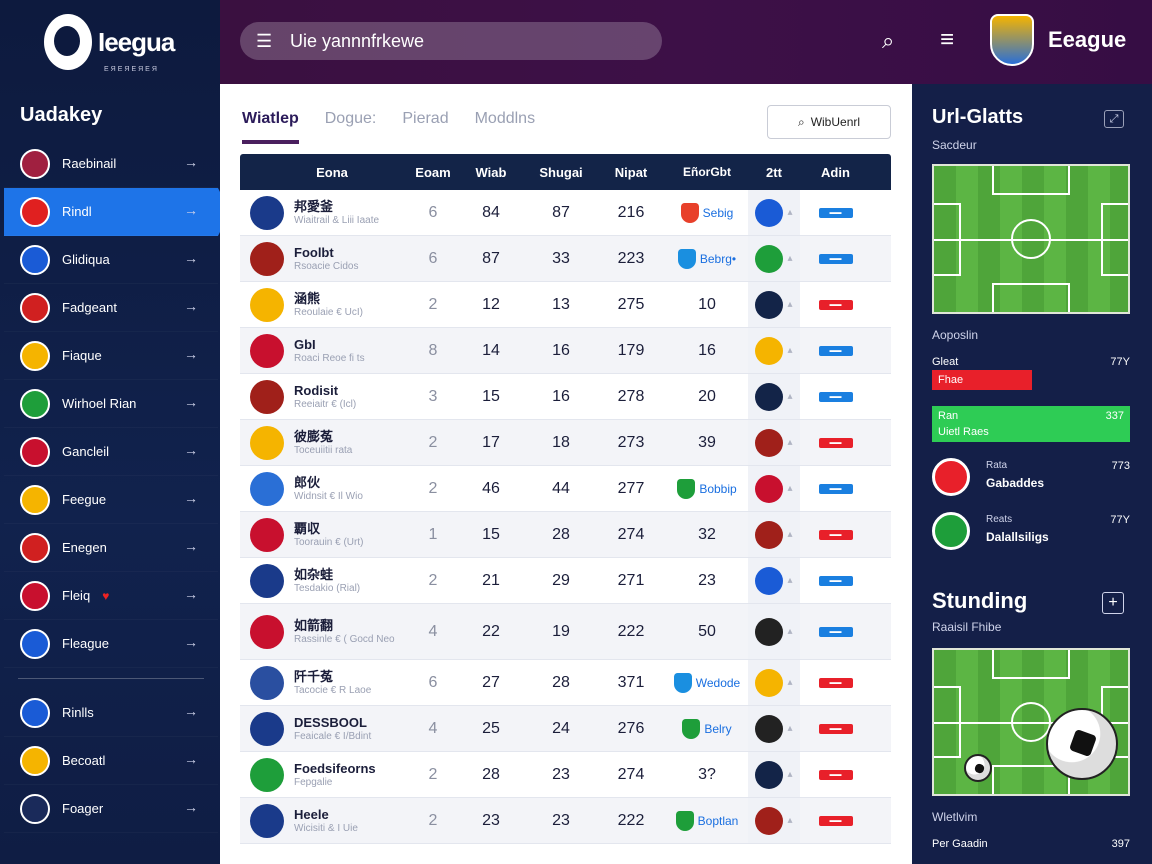 The height and width of the screenshot is (864, 1152). I want to click on column-header: Nipat, so click(631, 172).